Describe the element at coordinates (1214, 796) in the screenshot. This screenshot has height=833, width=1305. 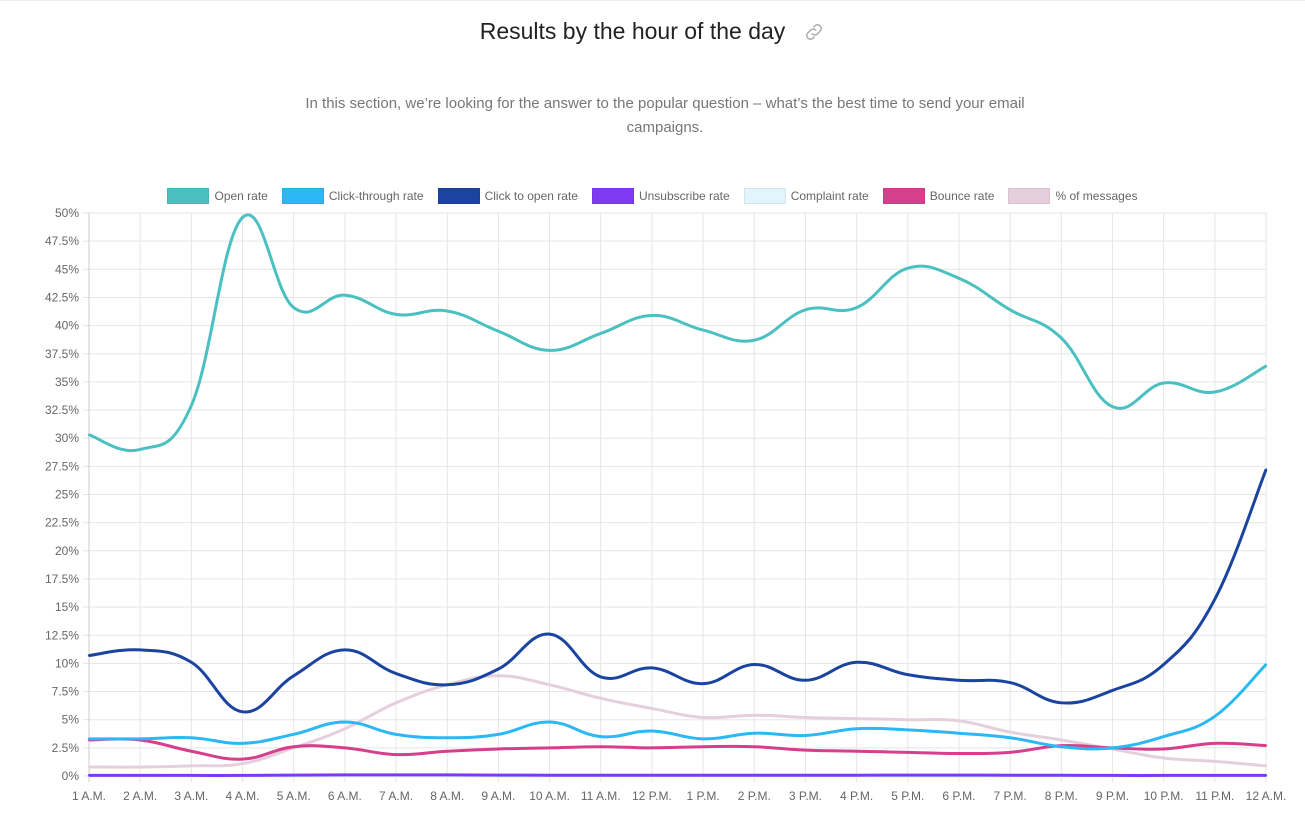
I see `x-tick-label: 11 P.M.` at that location.